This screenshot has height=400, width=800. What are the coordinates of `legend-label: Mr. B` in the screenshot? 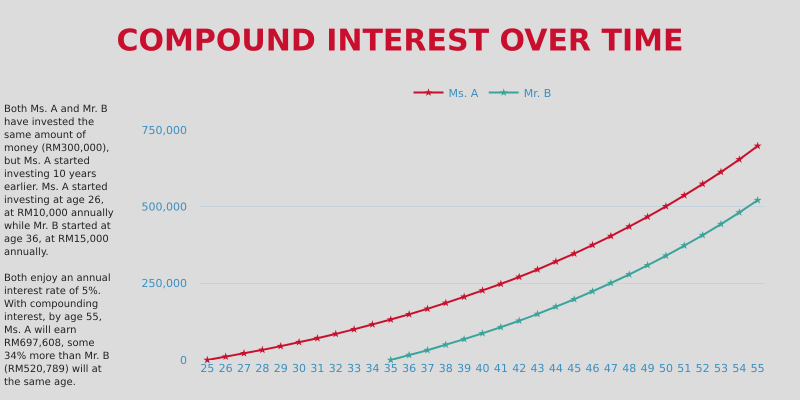 It's located at (538, 93).